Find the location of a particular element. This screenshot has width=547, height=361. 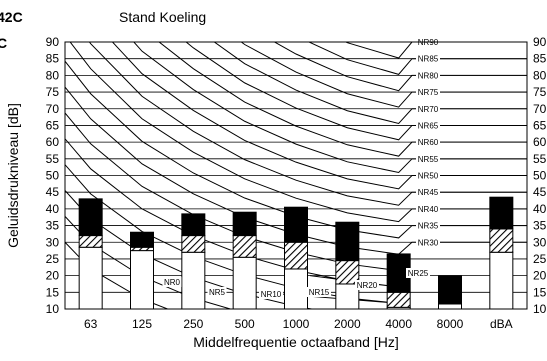

x-tick-label: 8000 is located at coordinates (450, 324).